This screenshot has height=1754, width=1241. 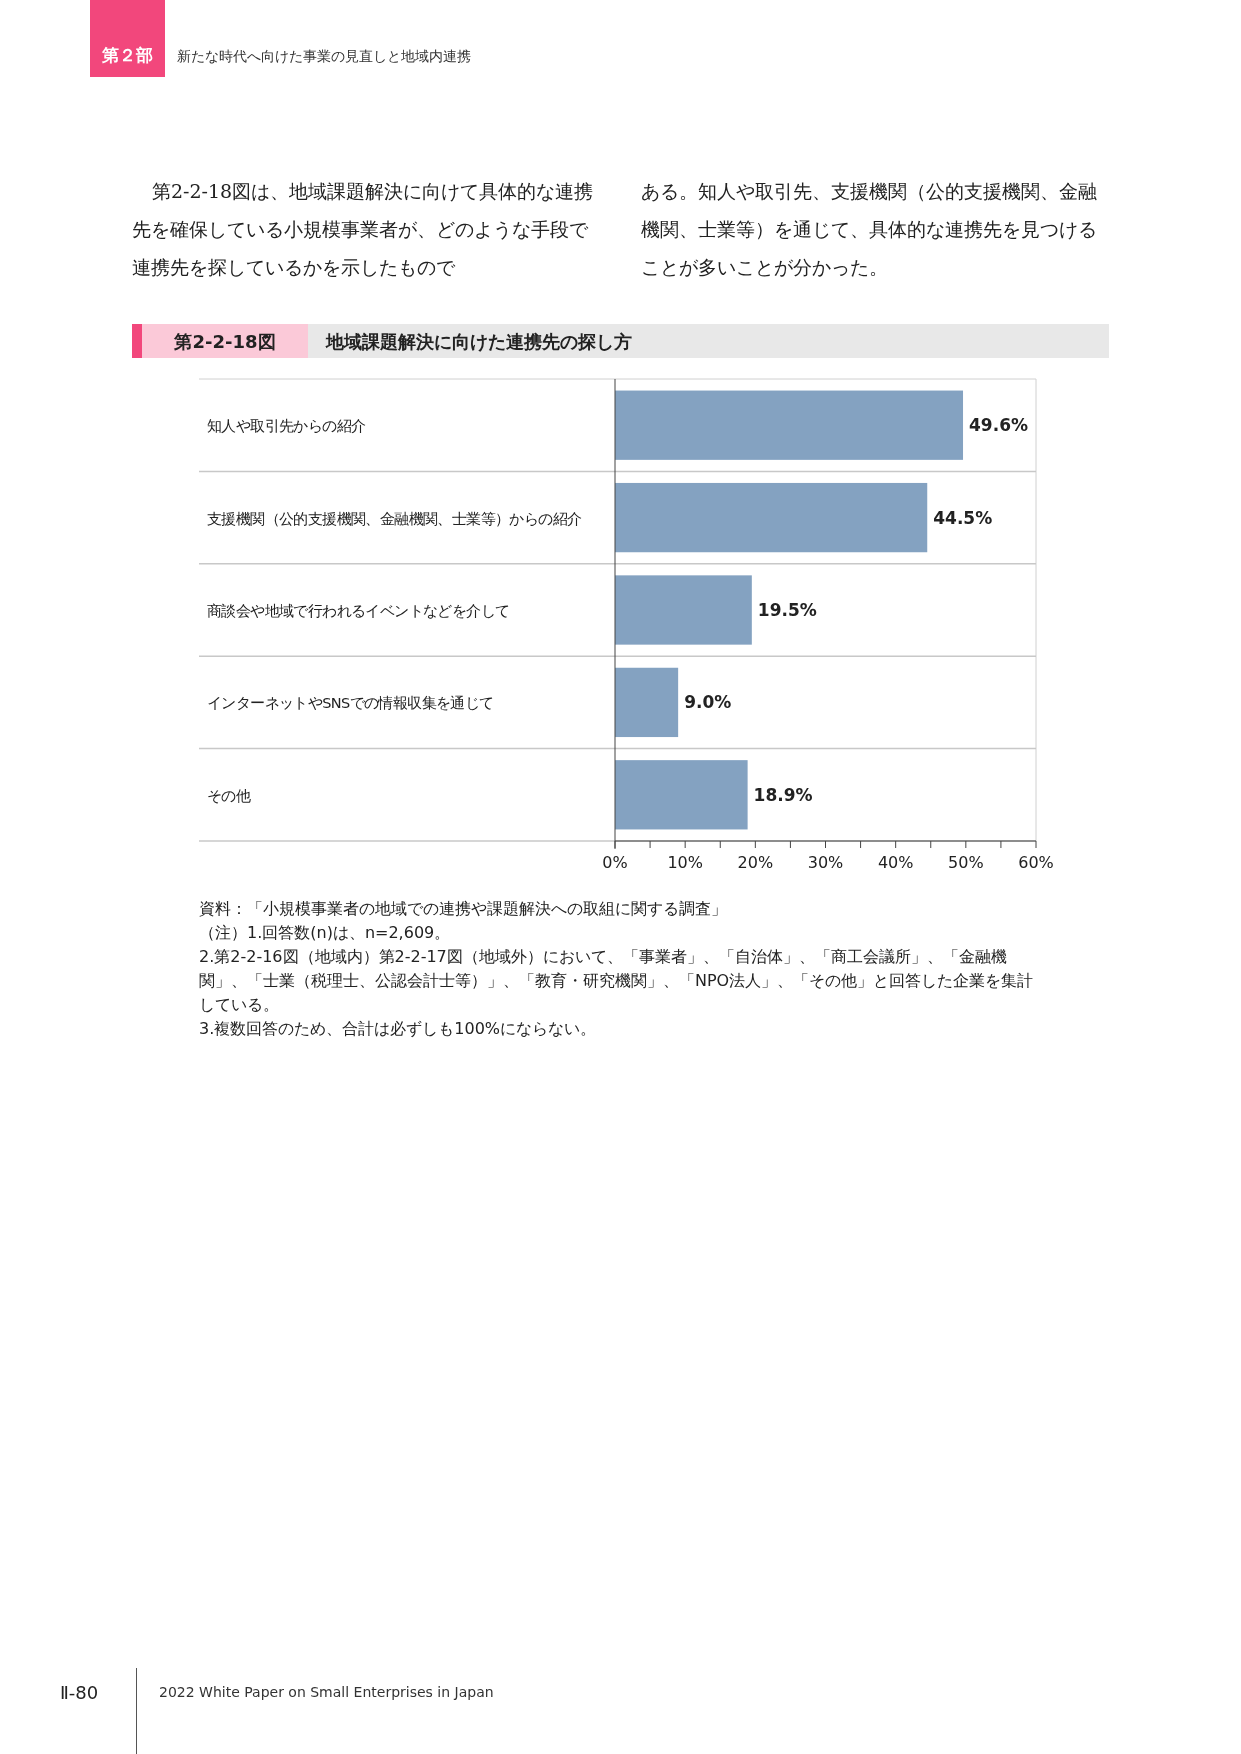 What do you see at coordinates (685, 862) in the screenshot?
I see `x-tick-label: 10%` at bounding box center [685, 862].